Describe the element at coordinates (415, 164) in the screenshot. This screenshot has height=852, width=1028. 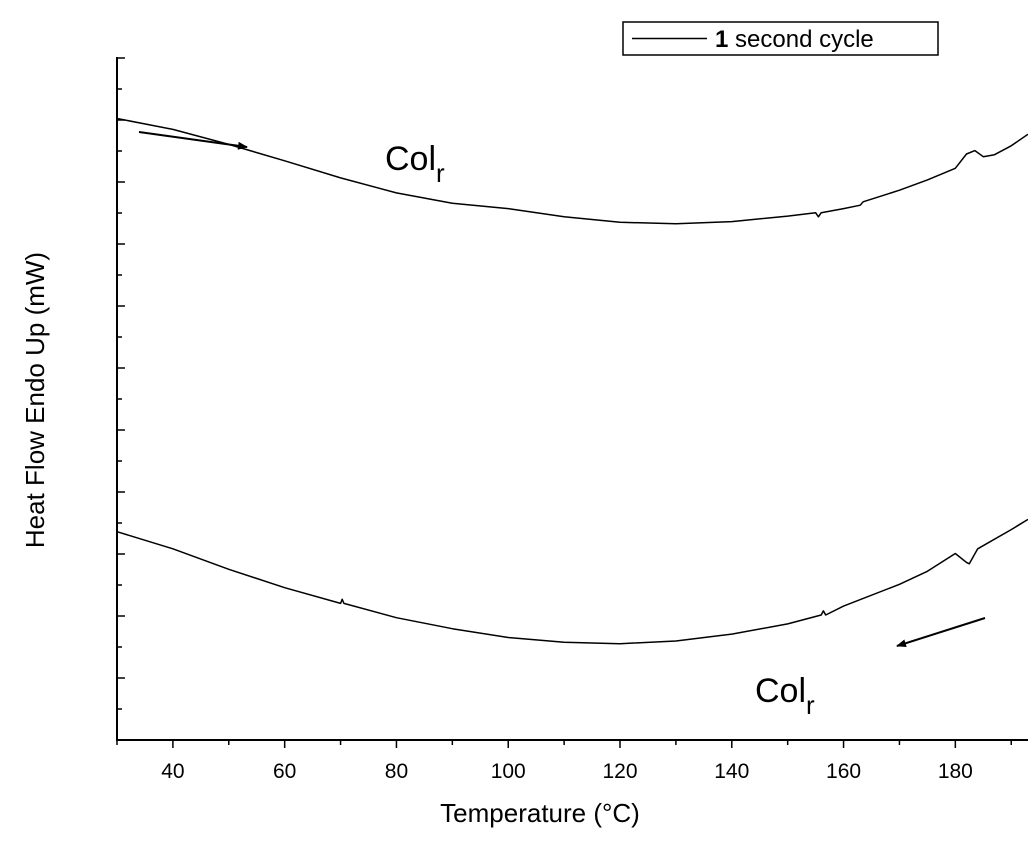
I see `phase-label-heating: Colr` at that location.